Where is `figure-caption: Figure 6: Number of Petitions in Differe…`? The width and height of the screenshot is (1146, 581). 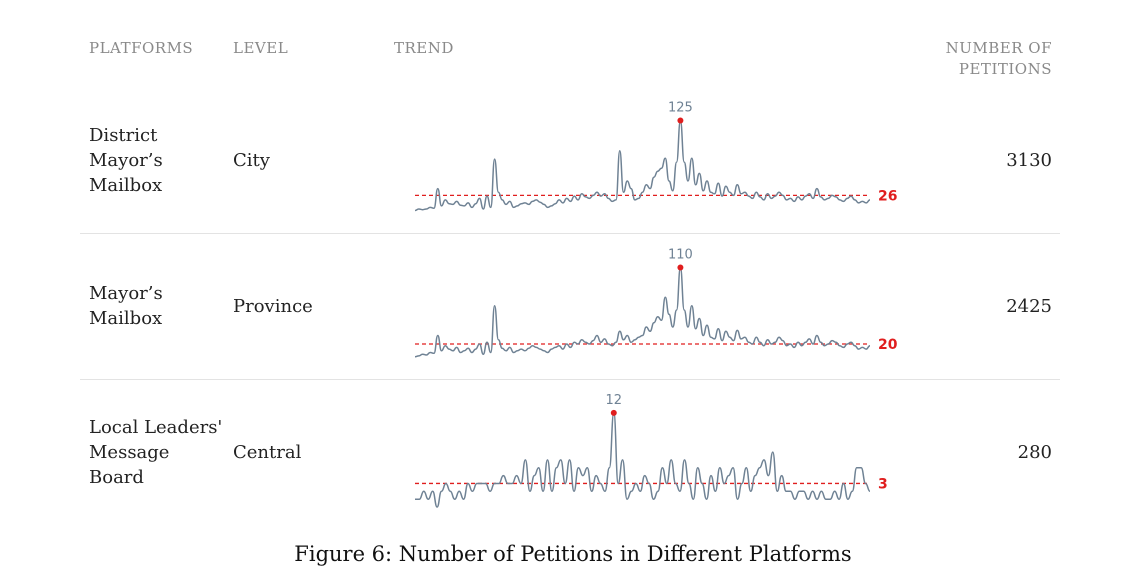
figure-caption: Figure 6: Number of Petitions in Differe… is located at coordinates (573, 554).